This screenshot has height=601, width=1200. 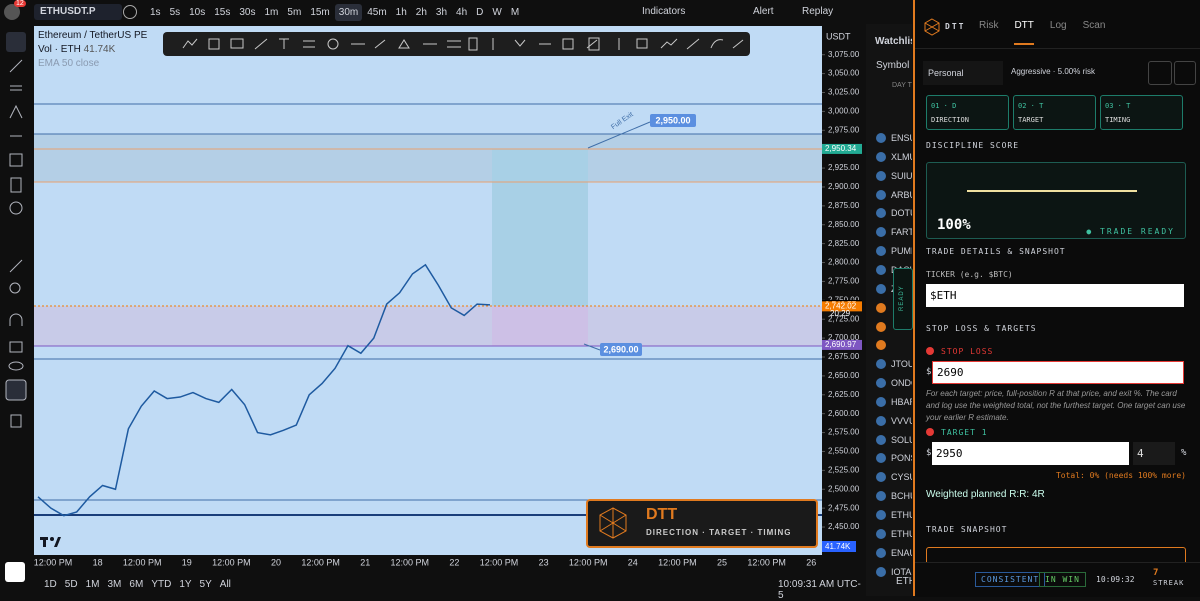 I want to click on timeframe-button: 5m, so click(x=294, y=12).